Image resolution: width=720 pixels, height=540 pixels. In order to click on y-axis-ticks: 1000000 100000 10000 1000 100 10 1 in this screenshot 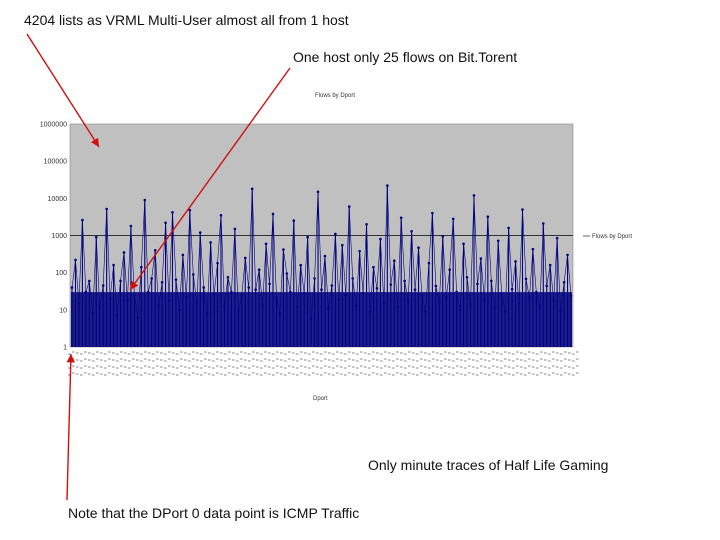, I will do `click(53, 237)`.